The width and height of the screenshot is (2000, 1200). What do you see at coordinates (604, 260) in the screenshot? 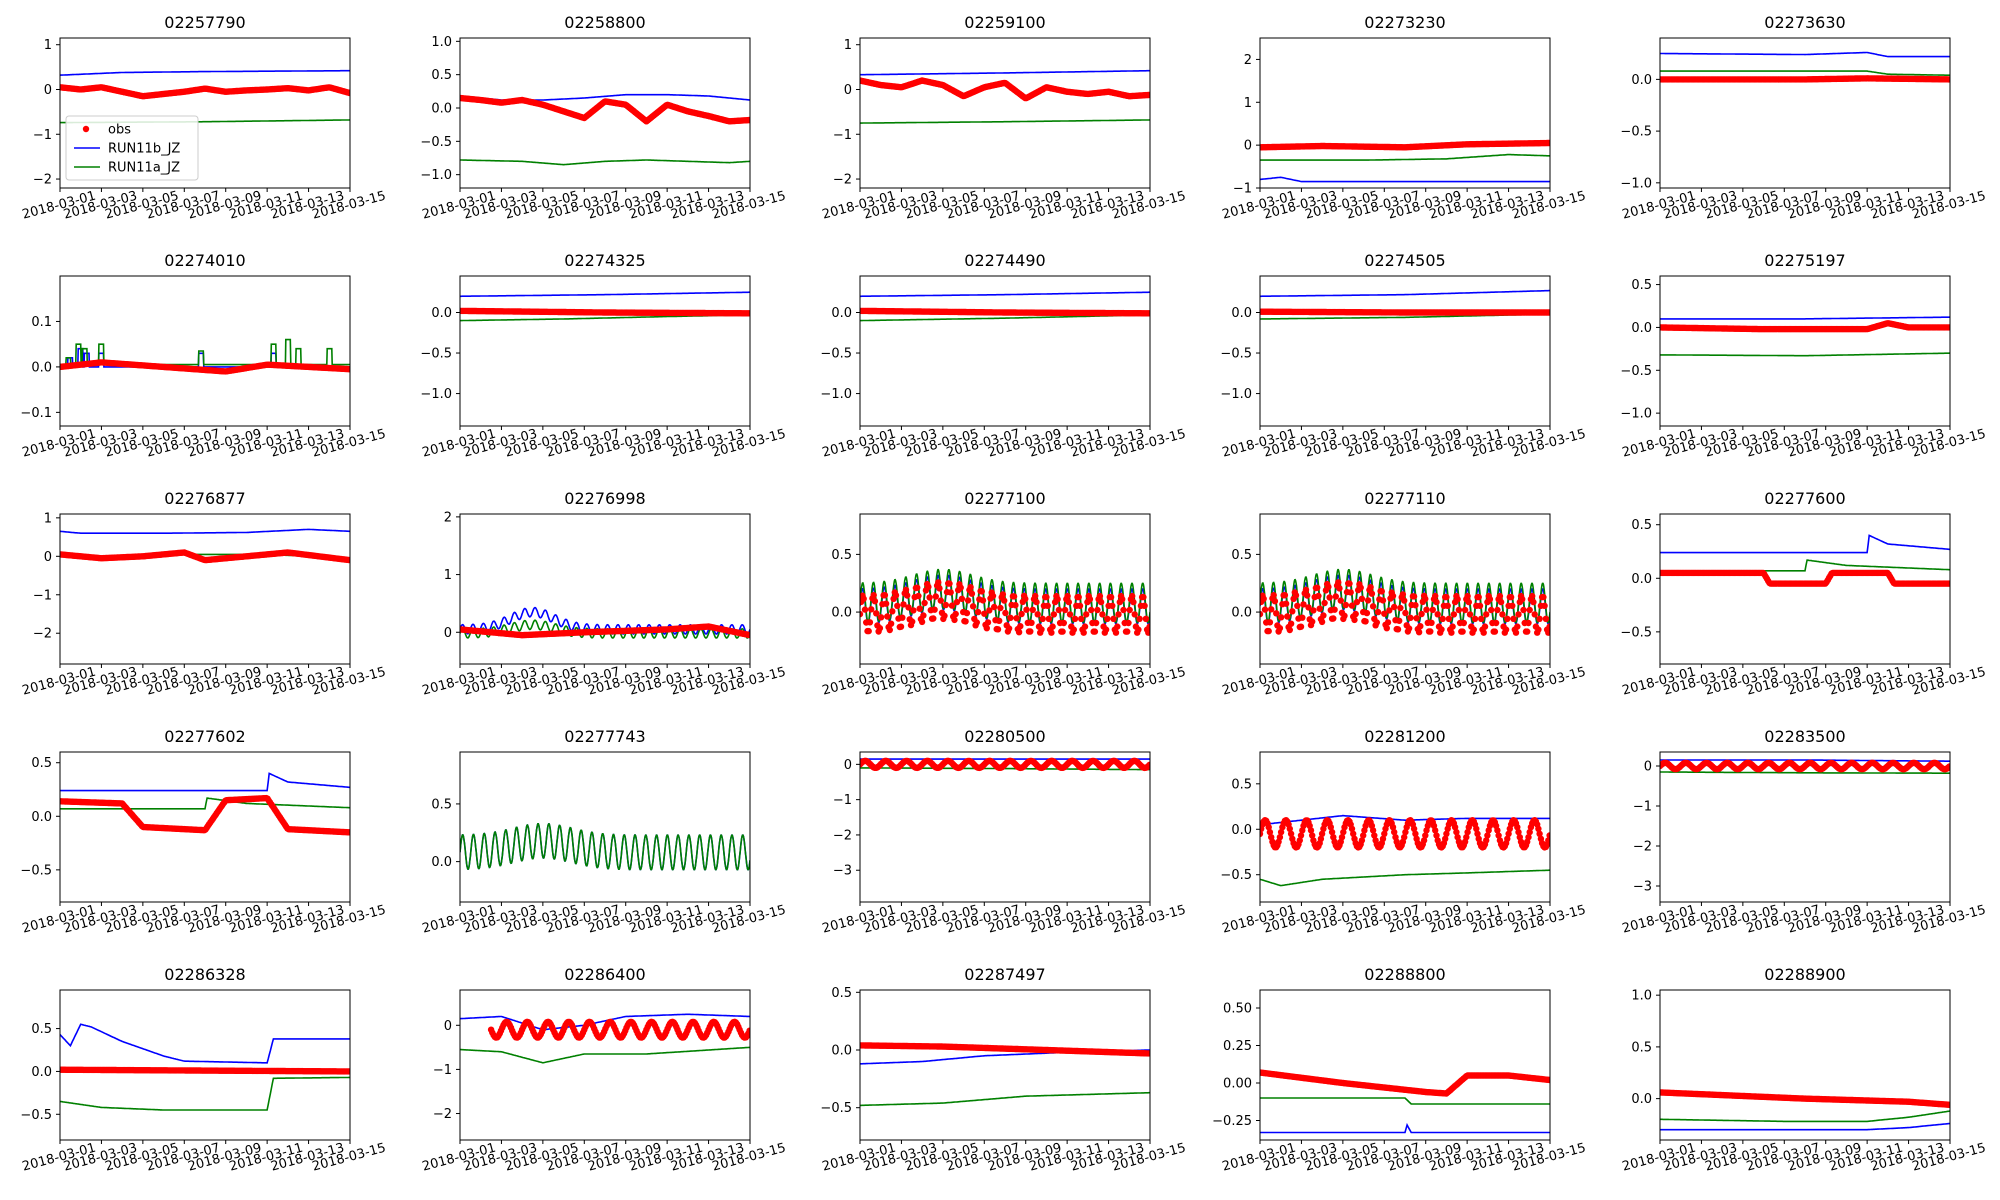
I see `subplot-title: 02274325` at bounding box center [604, 260].